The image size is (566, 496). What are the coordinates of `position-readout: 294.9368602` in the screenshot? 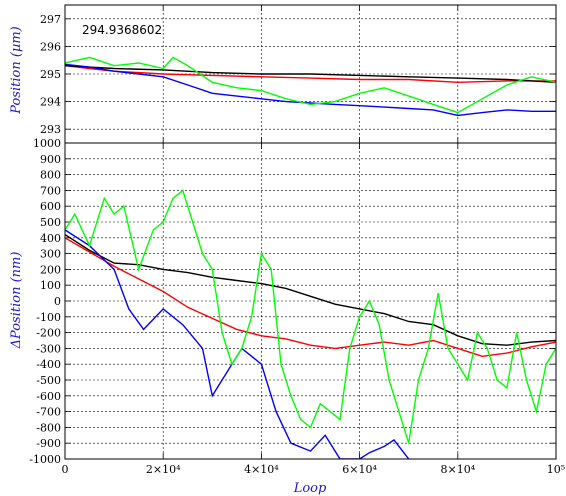 It's located at (122, 30).